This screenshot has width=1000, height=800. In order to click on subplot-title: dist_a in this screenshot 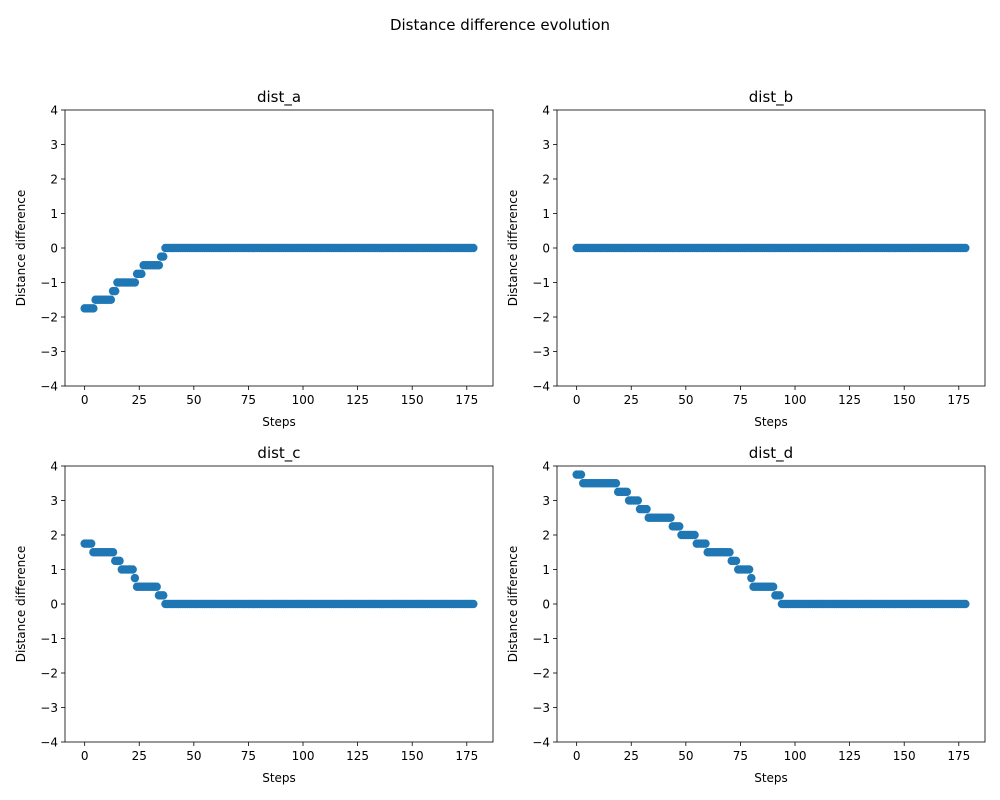, I will do `click(279, 97)`.